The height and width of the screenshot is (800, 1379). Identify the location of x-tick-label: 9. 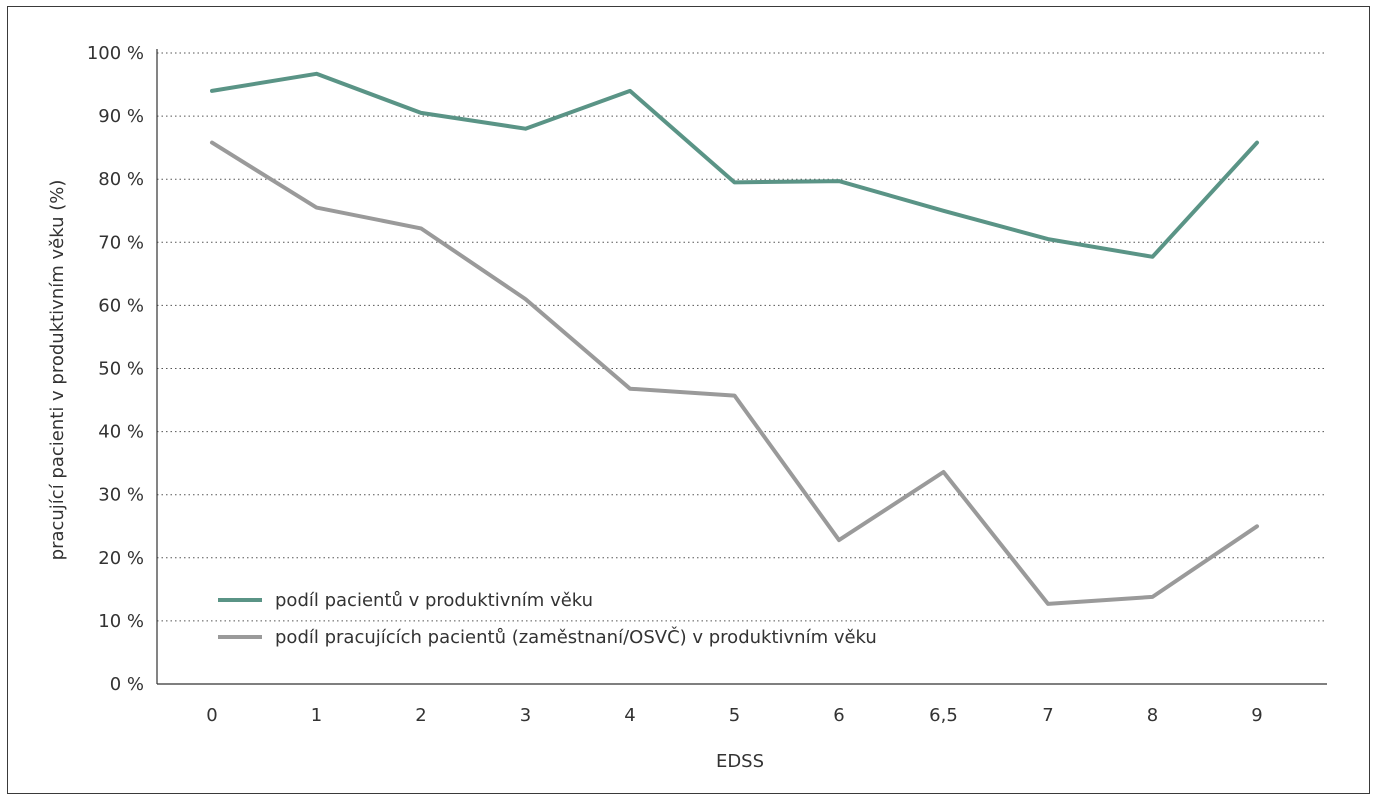
(1256, 715).